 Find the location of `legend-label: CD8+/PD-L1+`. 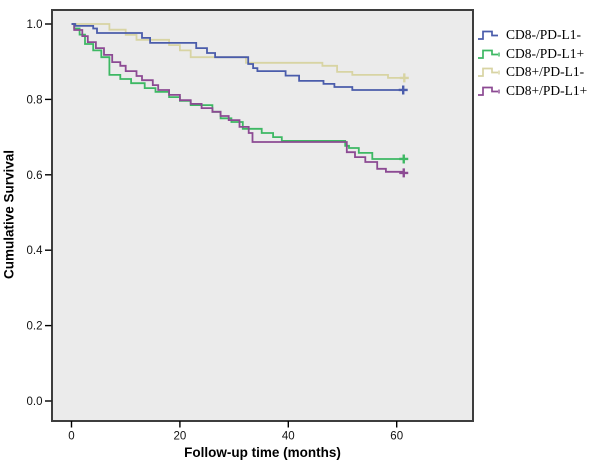

legend-label: CD8+/PD-L1+ is located at coordinates (547, 90).